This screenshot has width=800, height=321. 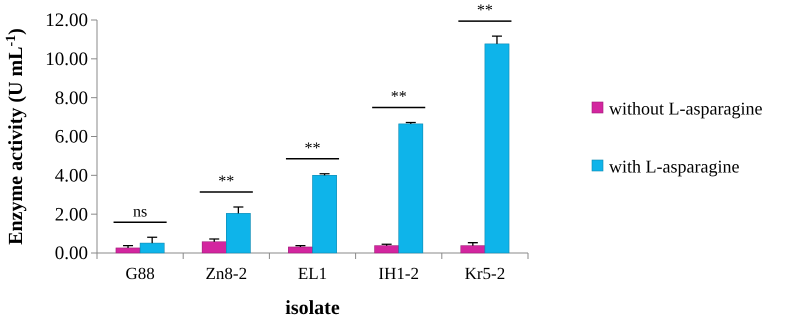 What do you see at coordinates (140, 274) in the screenshot?
I see `x-tick-label: G88` at bounding box center [140, 274].